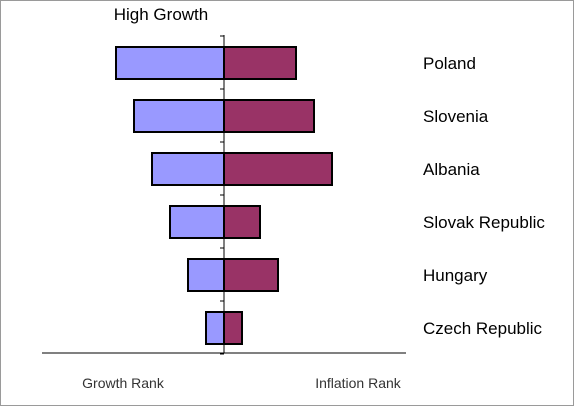 The width and height of the screenshot is (574, 410). I want to click on category-label: Slovak Republic, so click(484, 222).